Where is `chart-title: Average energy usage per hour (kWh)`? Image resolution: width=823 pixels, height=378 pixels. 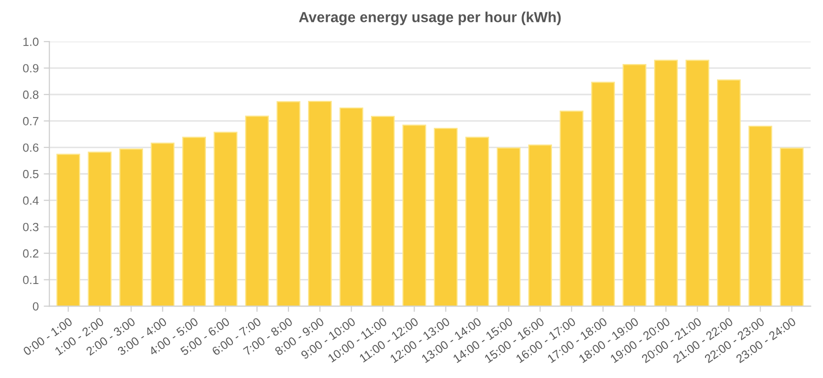
chart-title: Average energy usage per hour (kWh) is located at coordinates (429, 19).